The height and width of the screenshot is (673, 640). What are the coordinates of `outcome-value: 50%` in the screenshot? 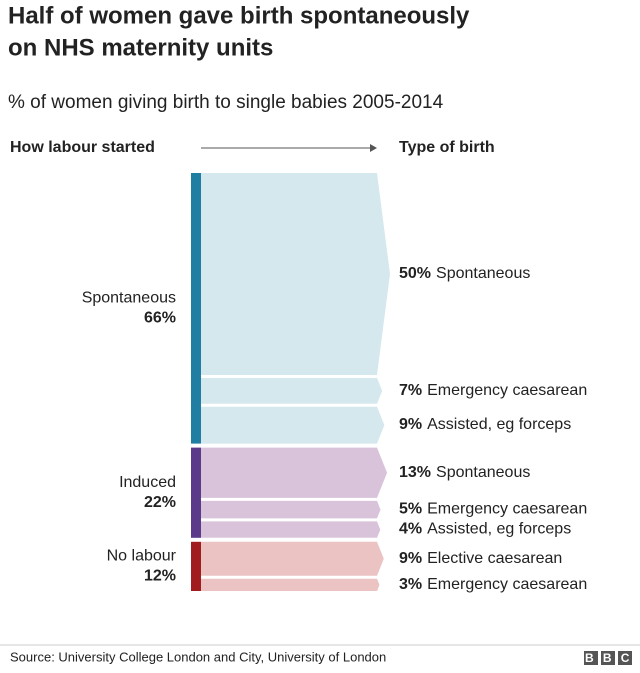 It's located at (415, 273).